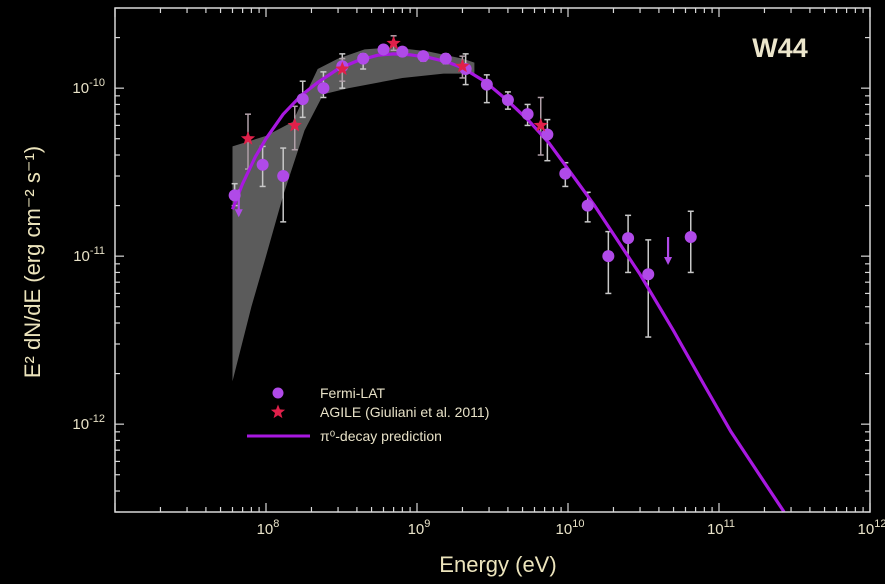 This screenshot has width=885, height=584. I want to click on legend-label-agile: AGILE (Giuliani et al. 2011), so click(404, 412).